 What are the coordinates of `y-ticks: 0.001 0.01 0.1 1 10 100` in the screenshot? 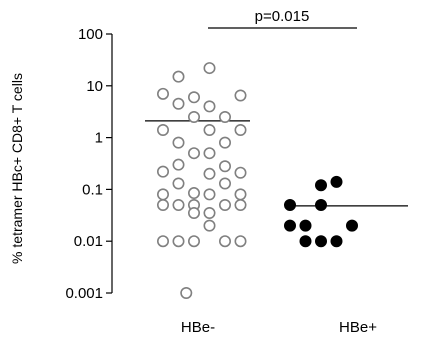 It's located at (88, 164).